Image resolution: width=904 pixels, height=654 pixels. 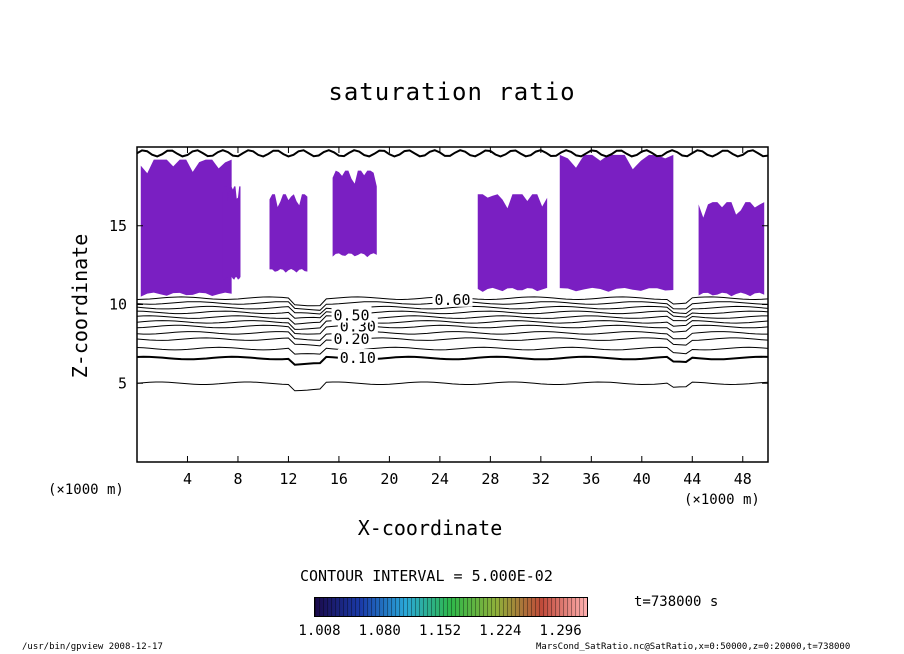 I want to click on time-stamp: t=738000 s, so click(x=676, y=602).